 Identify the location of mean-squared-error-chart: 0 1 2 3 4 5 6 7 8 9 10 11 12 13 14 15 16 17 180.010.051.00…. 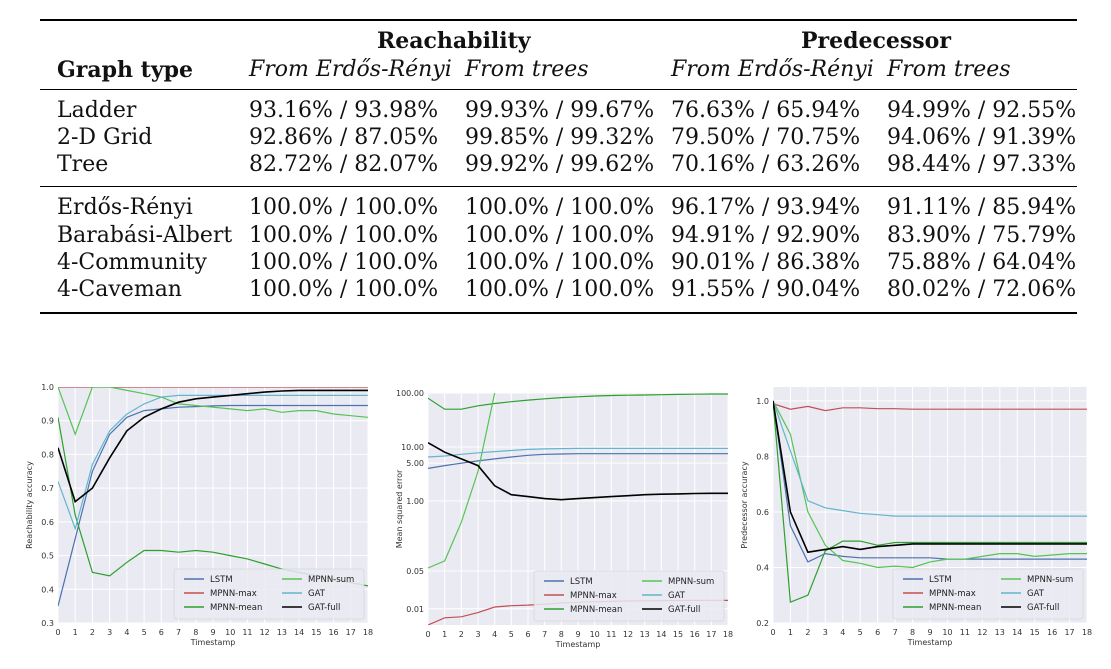
(564, 519).